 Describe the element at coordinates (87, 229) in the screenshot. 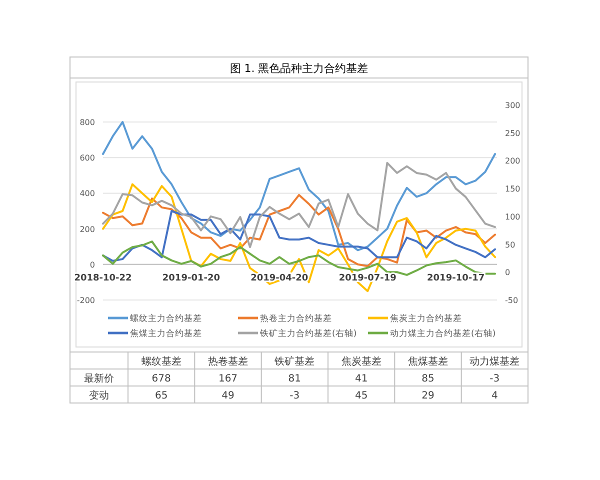

I see `y-tick-label: 200` at that location.